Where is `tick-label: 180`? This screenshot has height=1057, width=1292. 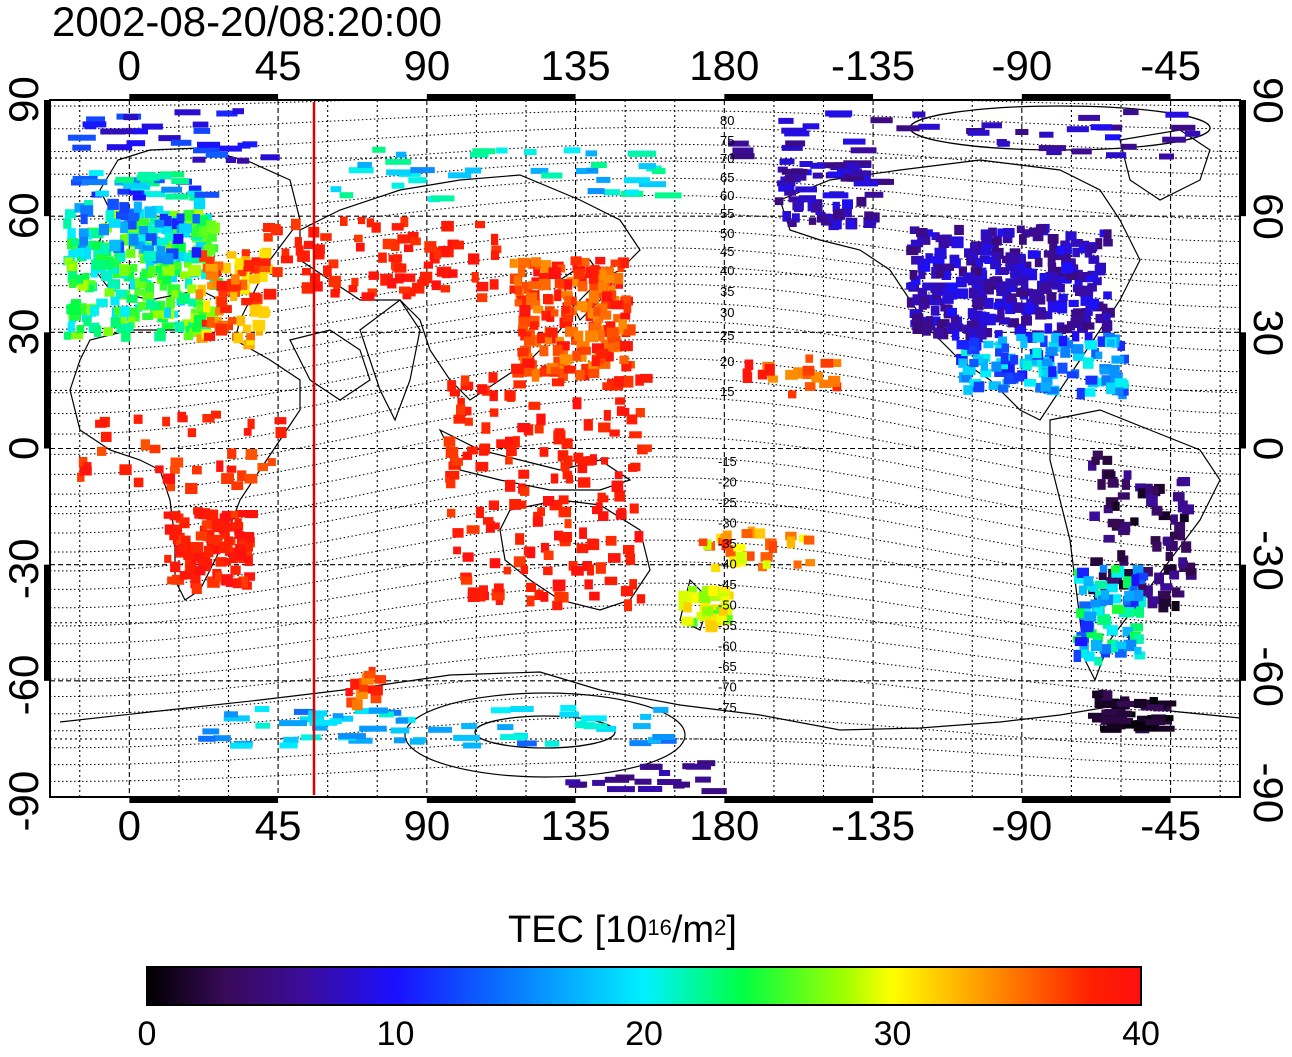
tick-label: 180 is located at coordinates (724, 65).